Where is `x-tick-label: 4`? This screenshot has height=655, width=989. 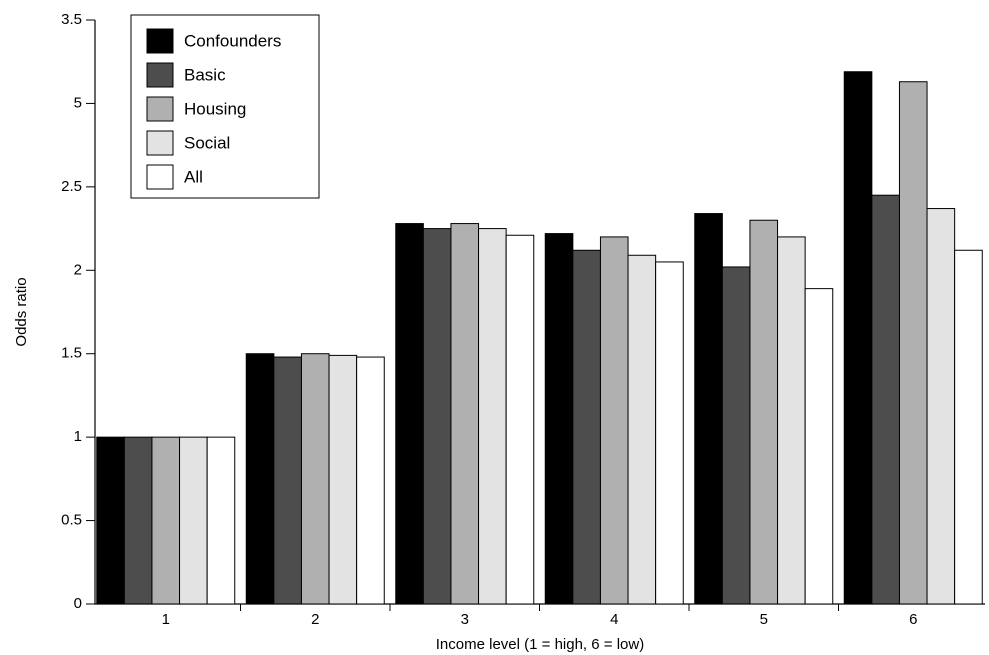
x-tick-label: 4 is located at coordinates (614, 619).